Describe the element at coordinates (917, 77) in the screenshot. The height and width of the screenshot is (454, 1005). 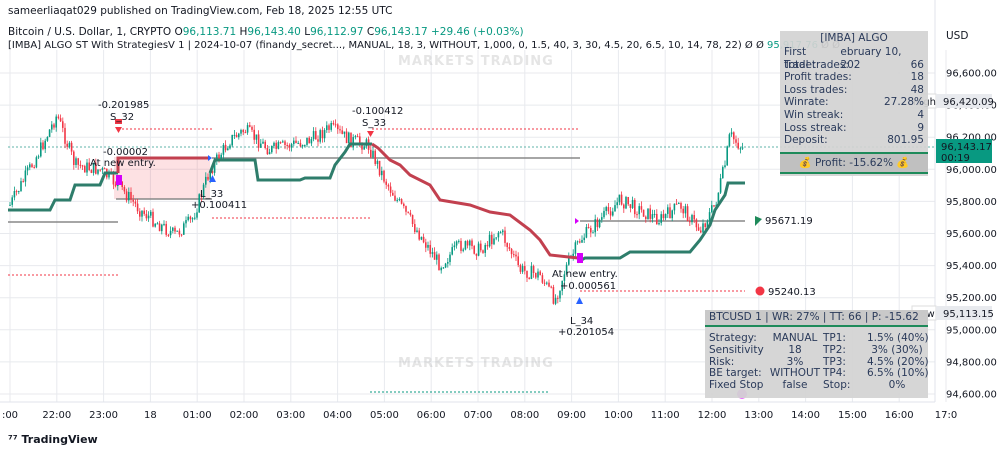
I see `algo-row-value: 18` at that location.